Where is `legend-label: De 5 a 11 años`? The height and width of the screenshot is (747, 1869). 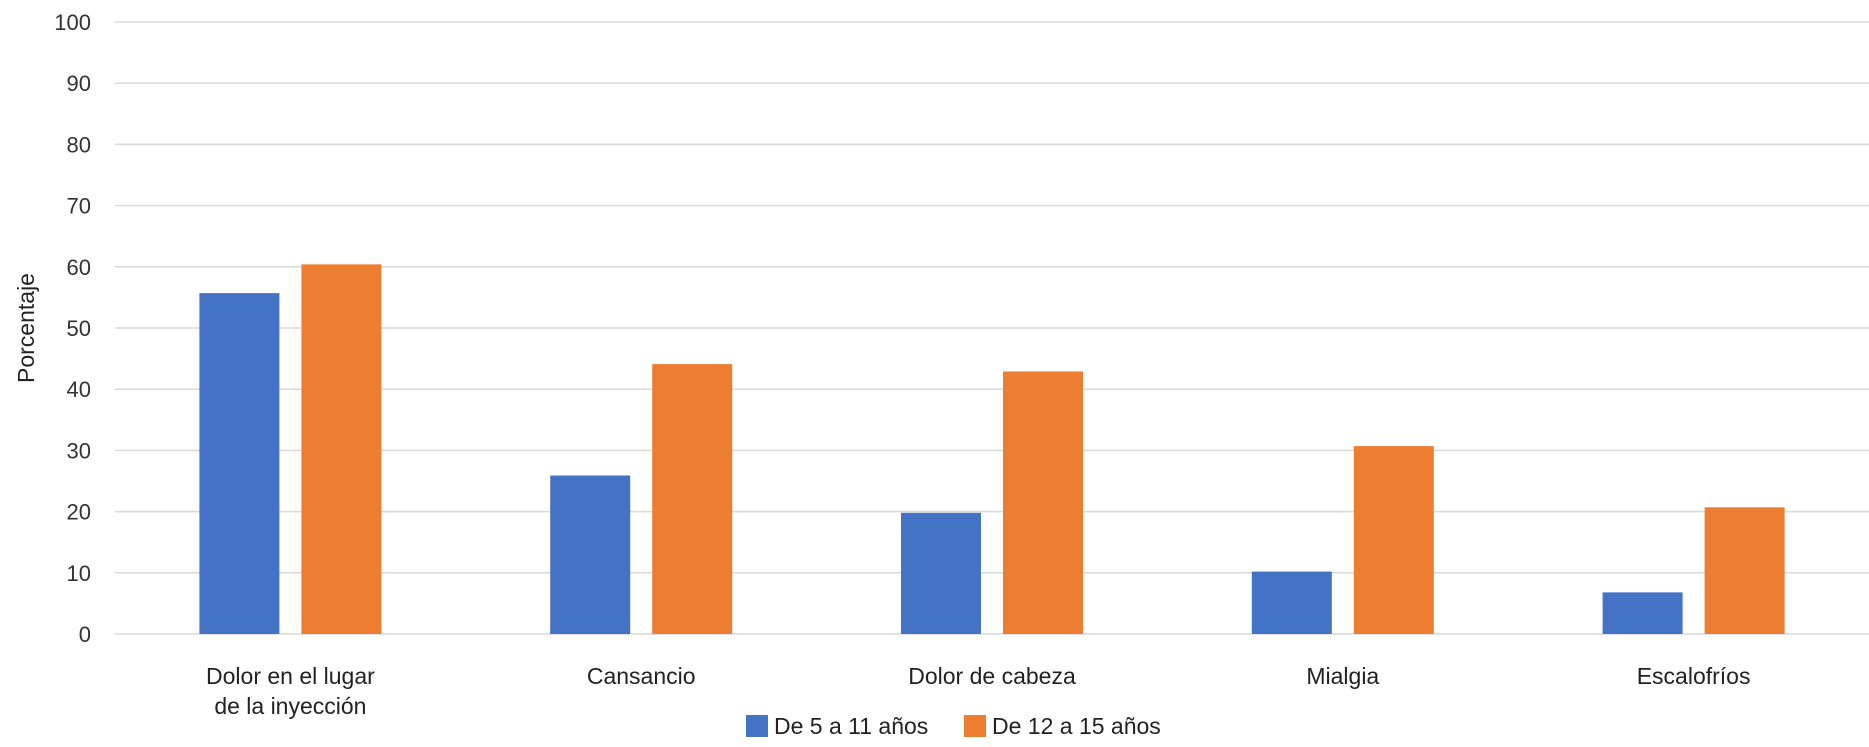 legend-label: De 5 a 11 años is located at coordinates (851, 726).